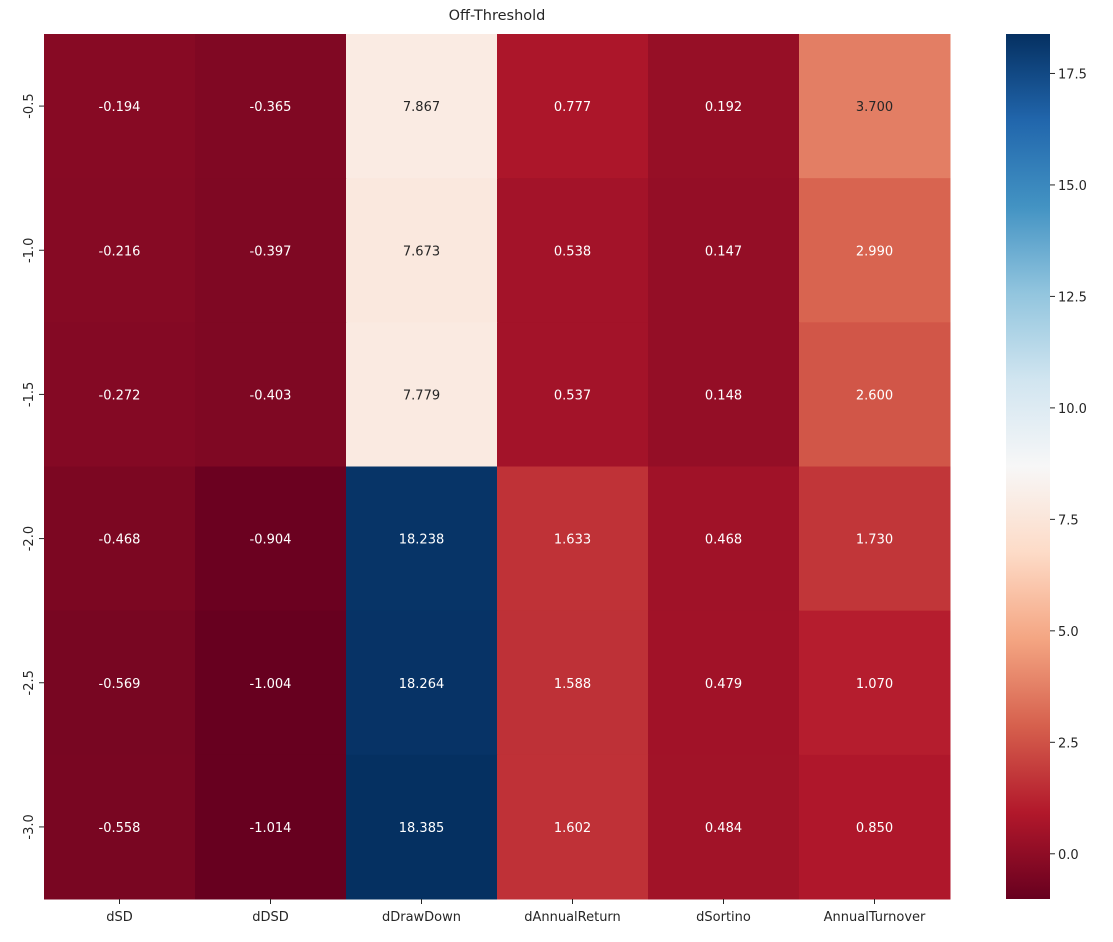 Image resolution: width=1113 pixels, height=942 pixels. Describe the element at coordinates (29, 394) in the screenshot. I see `y-tick-label: -1.5` at that location.